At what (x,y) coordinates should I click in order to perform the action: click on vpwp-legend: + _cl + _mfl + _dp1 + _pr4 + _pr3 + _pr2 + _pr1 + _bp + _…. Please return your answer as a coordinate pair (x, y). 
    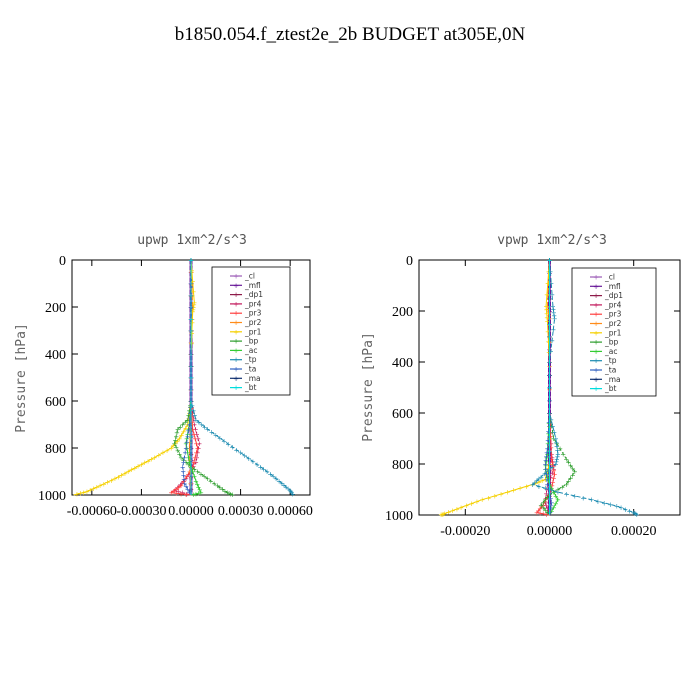
    Looking at the image, I should click on (614, 332).